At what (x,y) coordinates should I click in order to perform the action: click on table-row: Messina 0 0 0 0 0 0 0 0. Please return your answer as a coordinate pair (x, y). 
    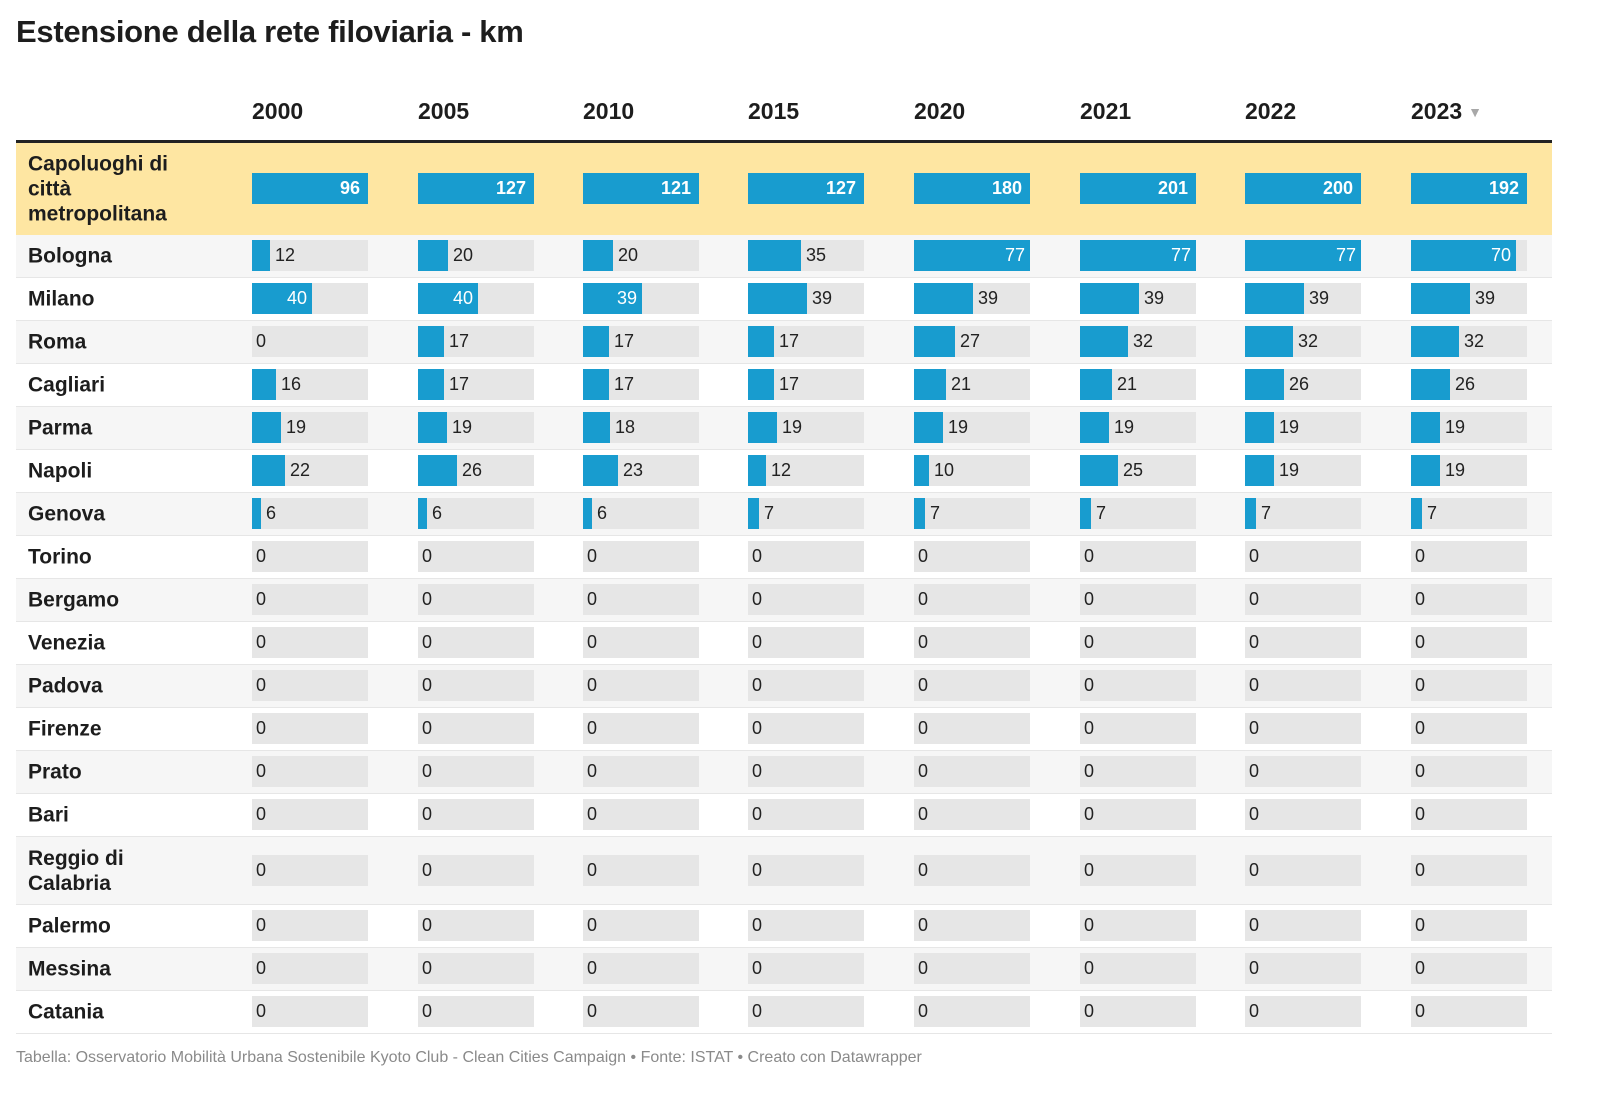
    Looking at the image, I should click on (784, 969).